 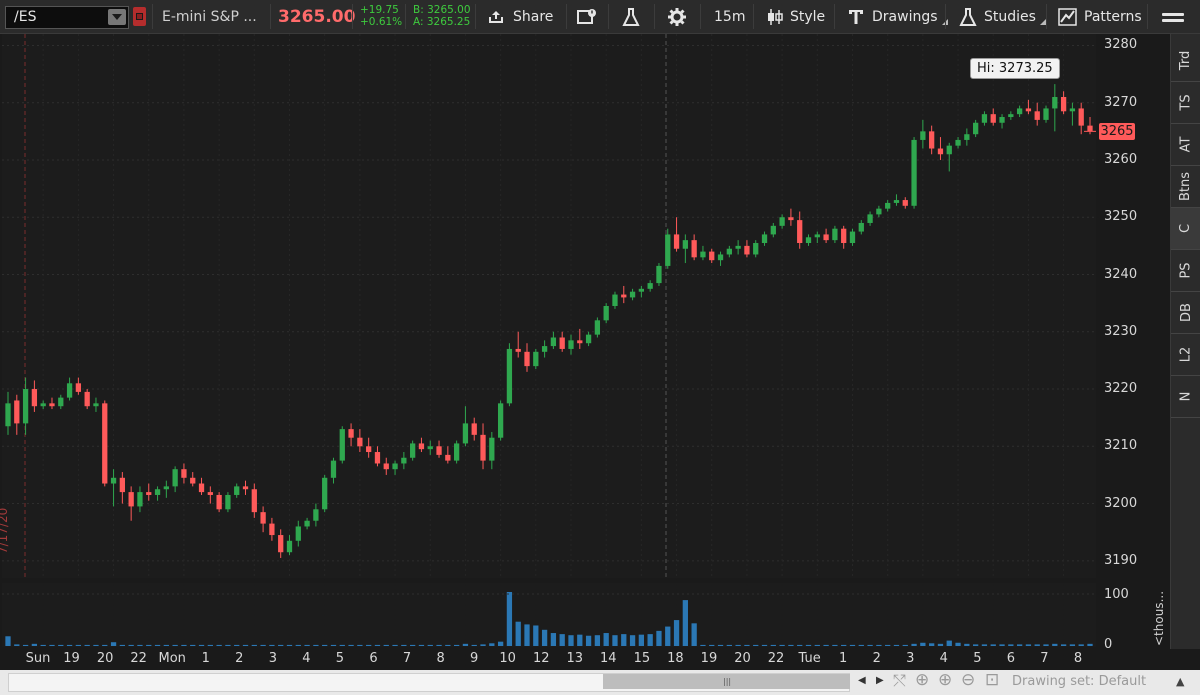 I want to click on zoom-in-icon: ⊕, so click(x=945, y=680).